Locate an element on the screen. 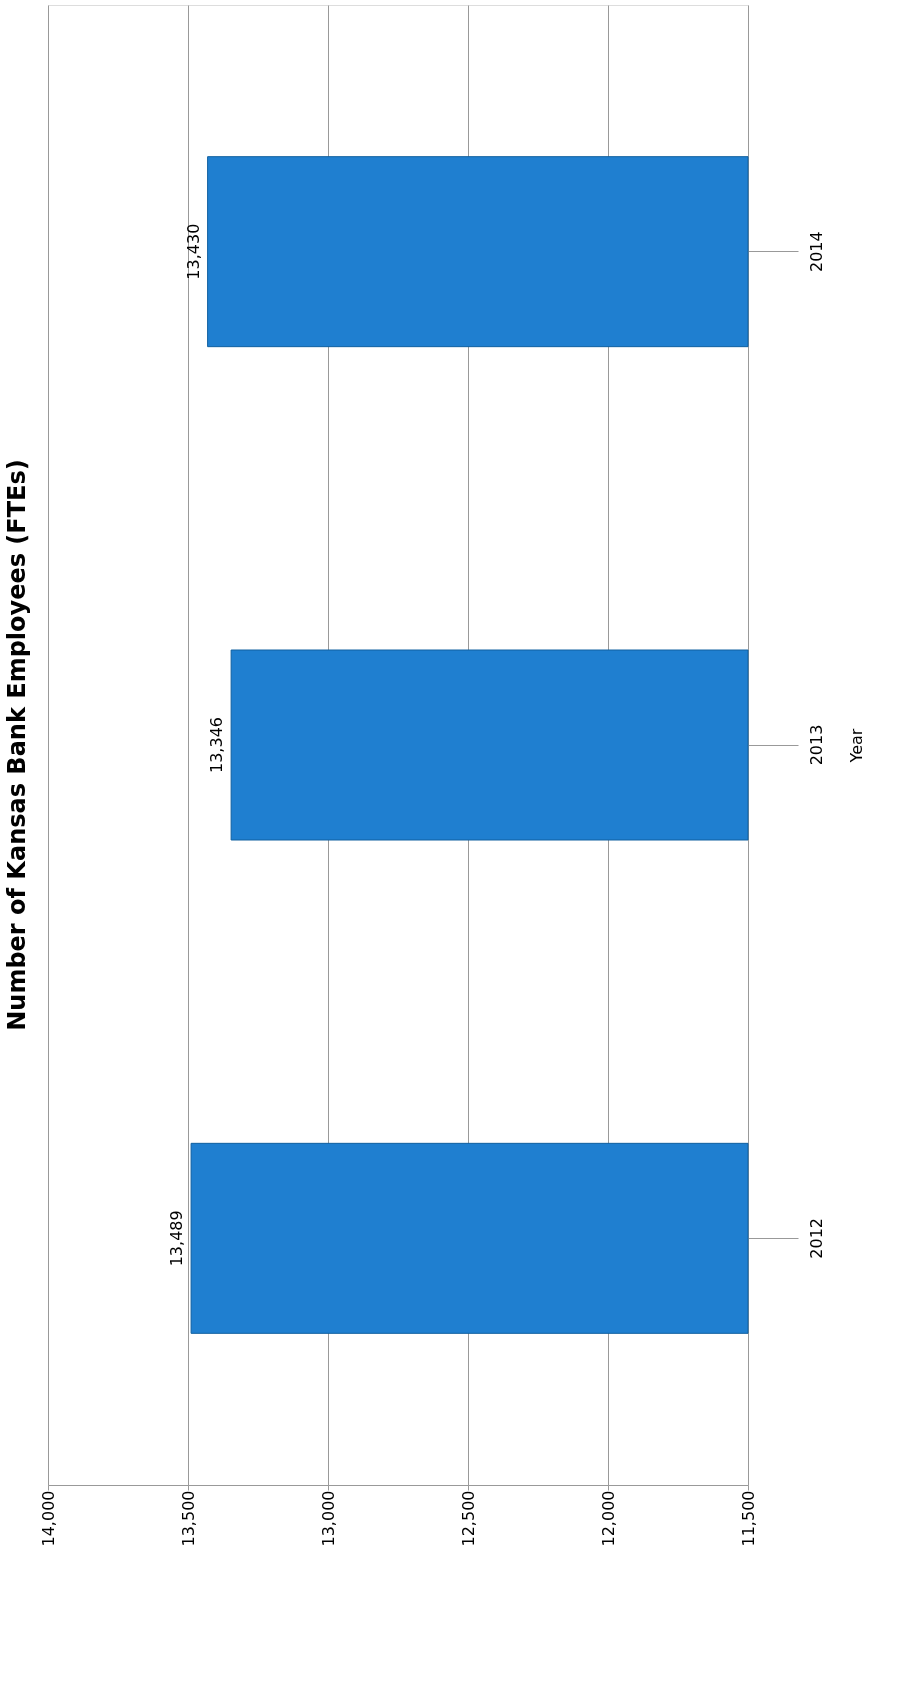 This screenshot has width=911, height=1684. x-tick-label: 11,500 is located at coordinates (748, 1518).